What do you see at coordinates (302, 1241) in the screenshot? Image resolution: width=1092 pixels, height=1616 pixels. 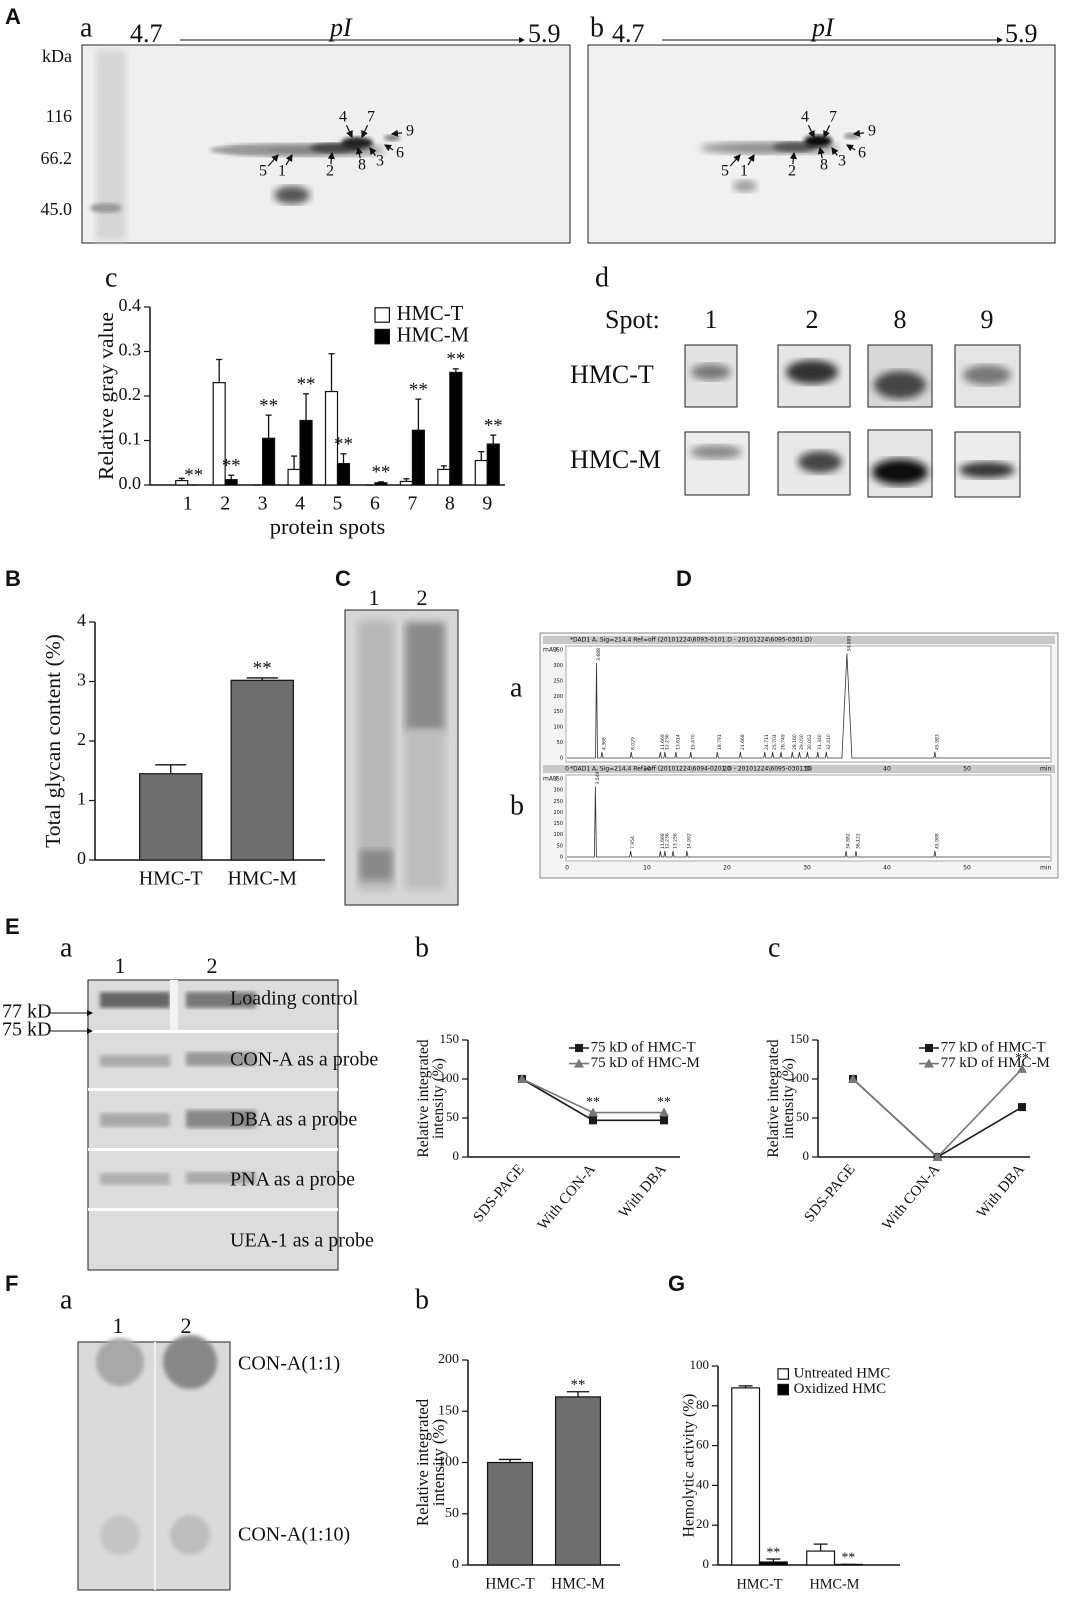 I see `probe-label: UEA-1 as a probe` at bounding box center [302, 1241].